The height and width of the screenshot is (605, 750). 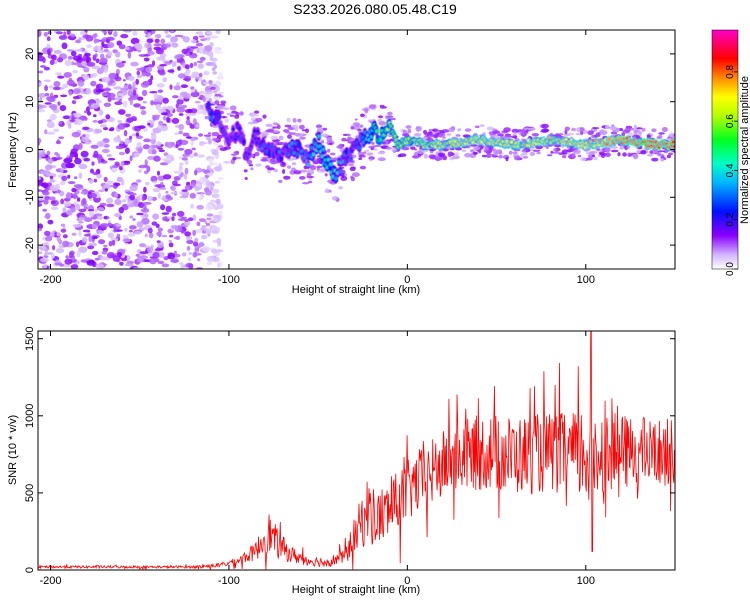 I want to click on colorbar-tick-label: 0.2, so click(x=730, y=219).